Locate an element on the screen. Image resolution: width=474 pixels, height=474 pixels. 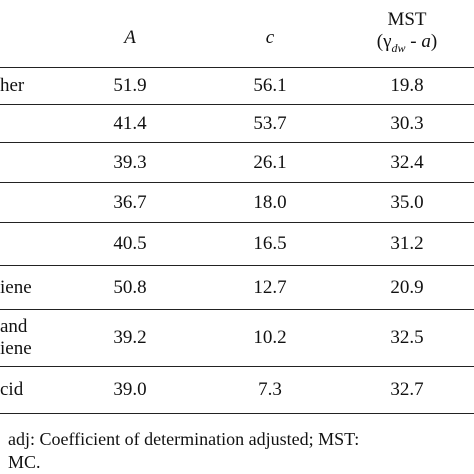
footnote-line: MC. is located at coordinates (24, 462).